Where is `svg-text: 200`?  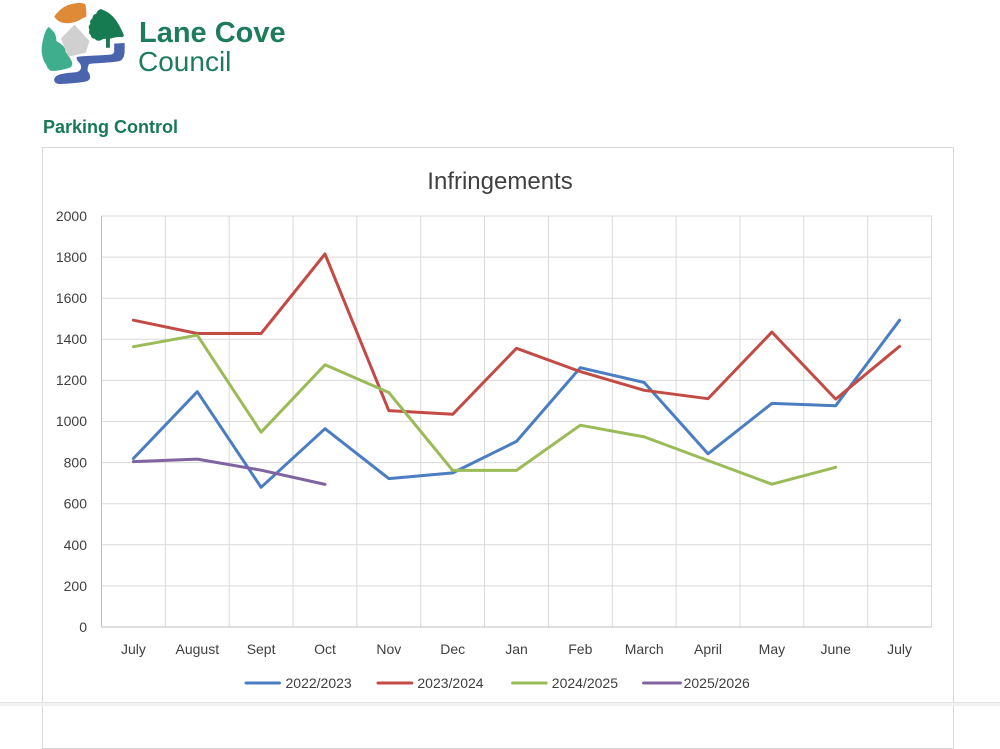 svg-text: 200 is located at coordinates (76, 586).